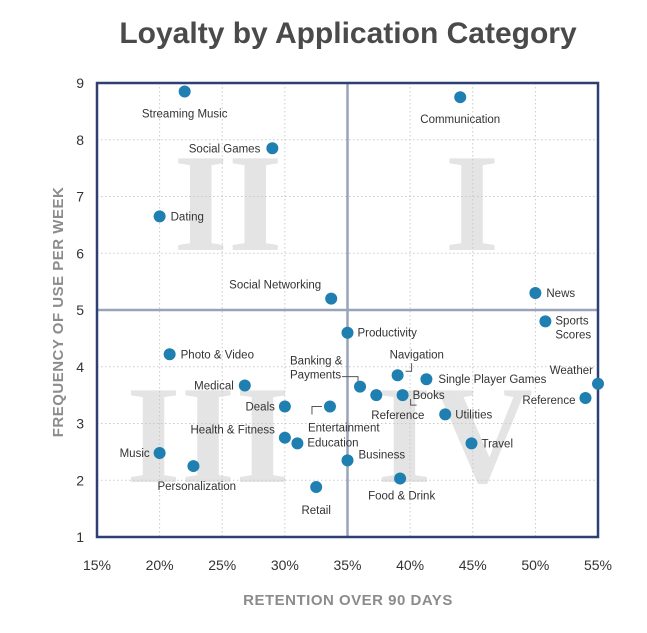 This screenshot has width=647, height=633. Describe the element at coordinates (347, 460) in the screenshot. I see `point-business` at that location.